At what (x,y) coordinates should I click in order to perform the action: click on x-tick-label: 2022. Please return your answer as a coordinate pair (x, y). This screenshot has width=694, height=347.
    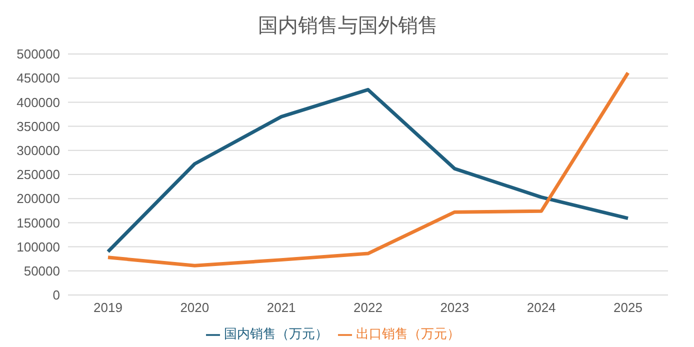
    Looking at the image, I should click on (368, 308).